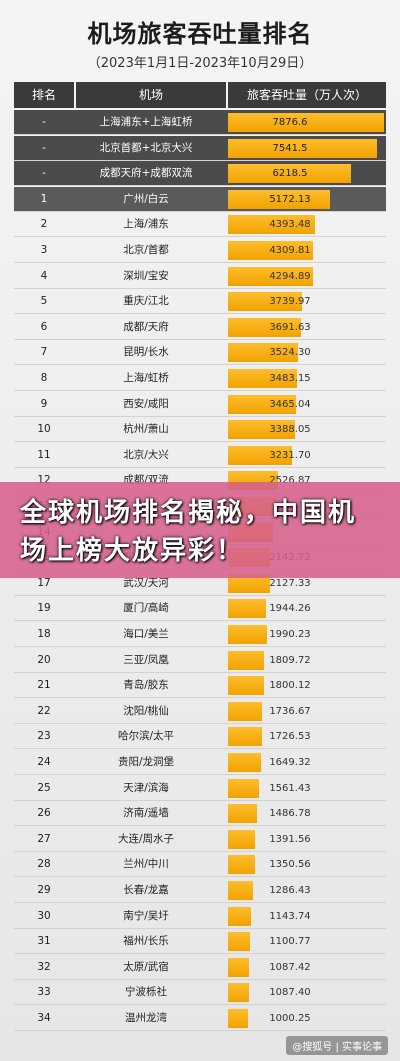 The width and height of the screenshot is (400, 1061). Describe the element at coordinates (146, 608) in the screenshot. I see `airport-cell: 厦门/高崎` at that location.